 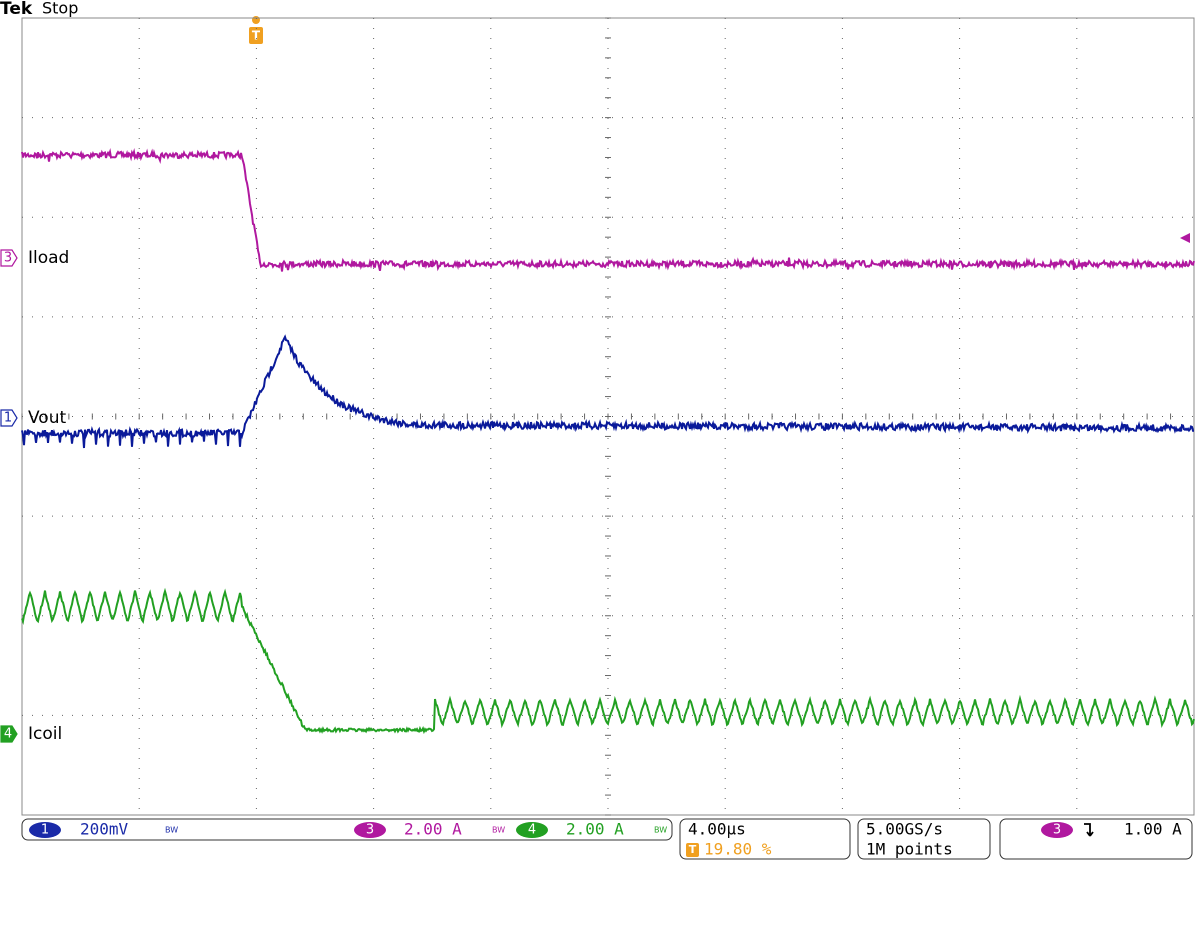 What do you see at coordinates (370, 830) in the screenshot?
I see `ch3-number: 3` at bounding box center [370, 830].